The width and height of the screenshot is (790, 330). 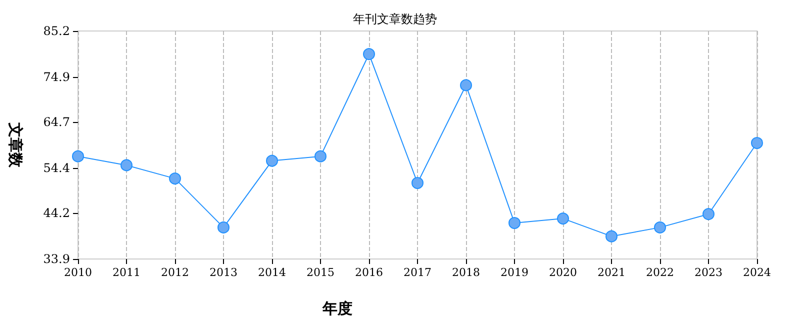 What do you see at coordinates (56, 213) in the screenshot?
I see `y-tick-label: 44.2` at bounding box center [56, 213].